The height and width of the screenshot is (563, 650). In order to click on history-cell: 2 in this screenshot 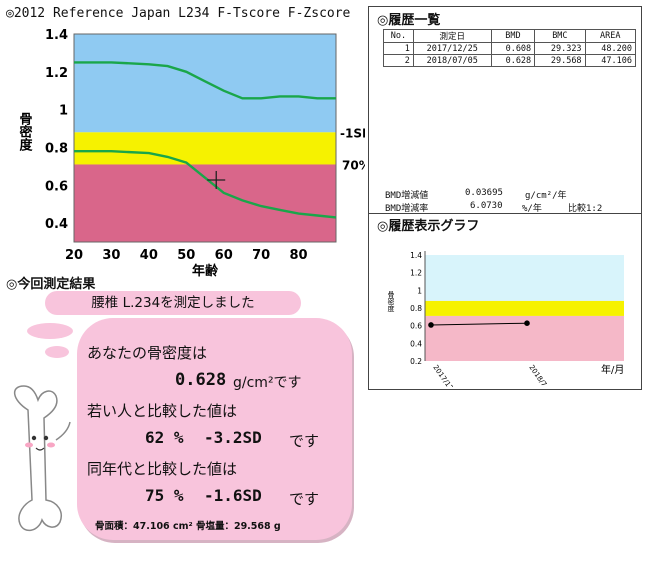, I will do `click(398, 60)`.